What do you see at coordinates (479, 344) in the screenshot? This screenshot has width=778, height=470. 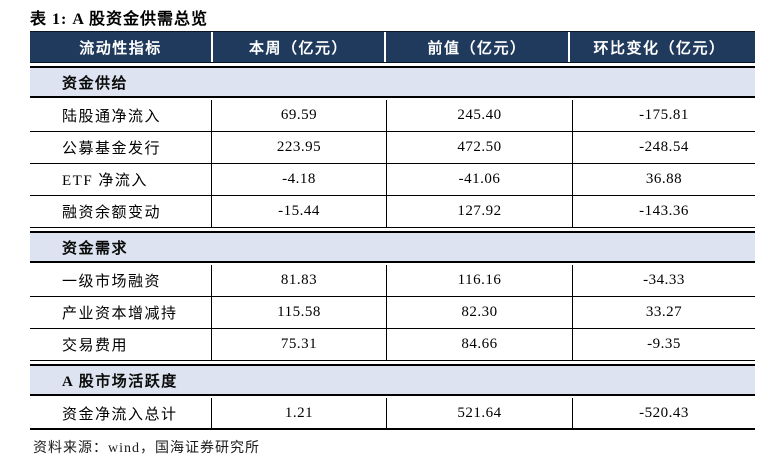 I see `row-previous-value: 84.66` at bounding box center [479, 344].